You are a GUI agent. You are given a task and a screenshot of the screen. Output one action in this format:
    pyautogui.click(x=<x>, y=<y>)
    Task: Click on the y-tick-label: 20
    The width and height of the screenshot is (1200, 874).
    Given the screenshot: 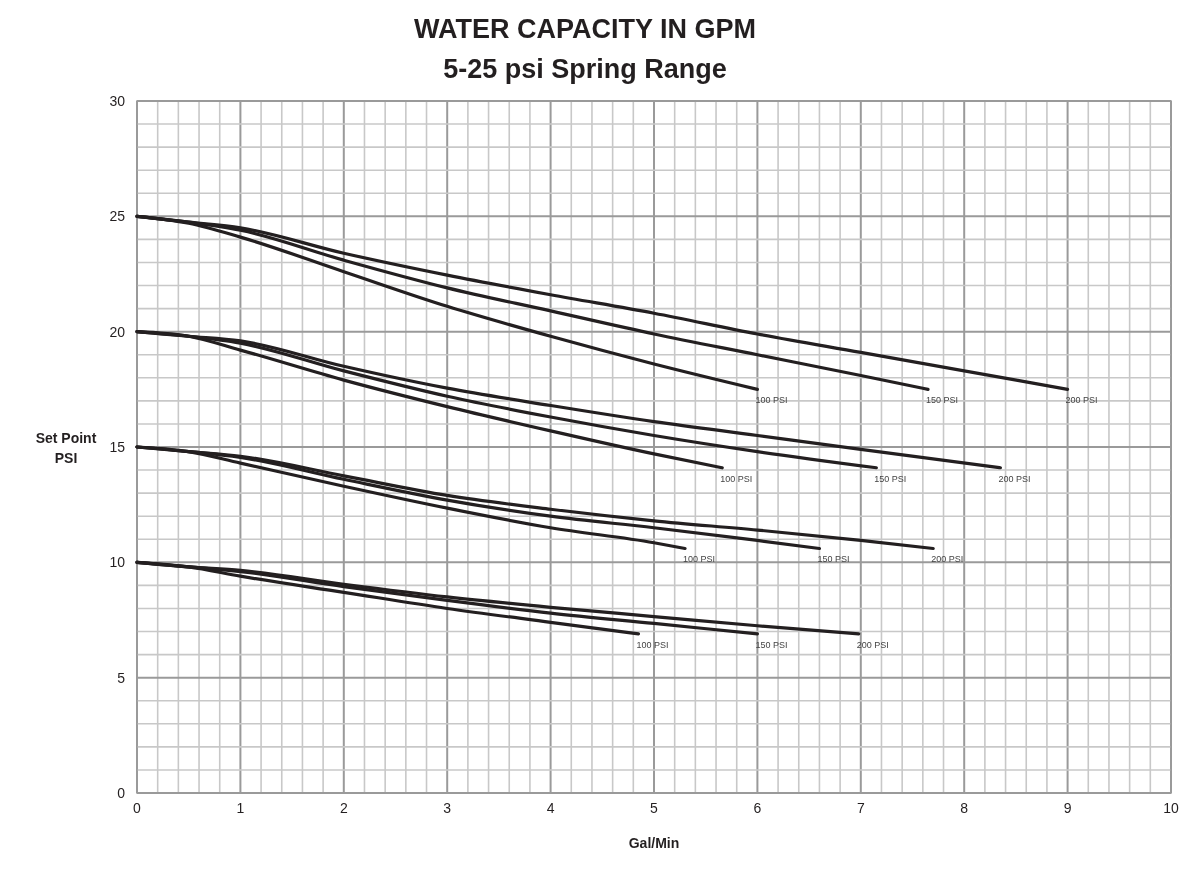 What is the action you would take?
    pyautogui.click(x=117, y=331)
    